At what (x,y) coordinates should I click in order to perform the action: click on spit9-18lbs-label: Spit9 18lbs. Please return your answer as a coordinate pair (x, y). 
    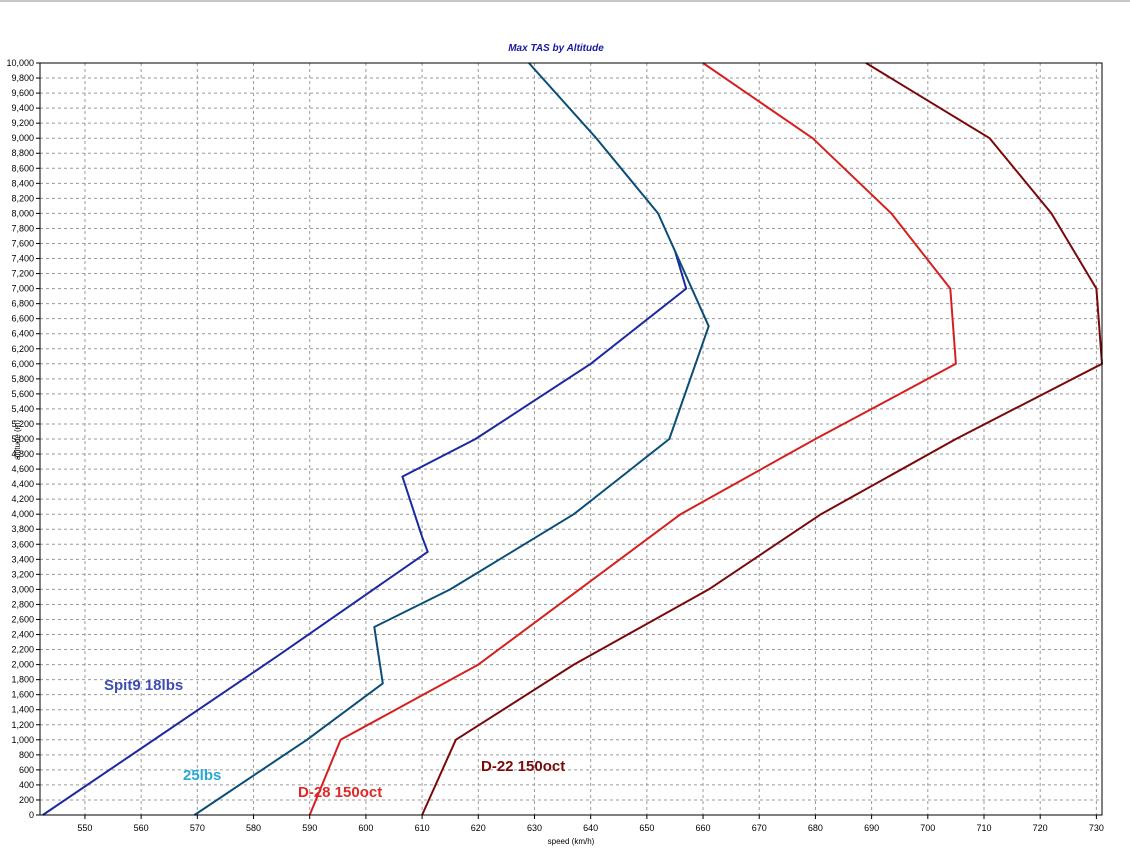
    Looking at the image, I should click on (143, 685).